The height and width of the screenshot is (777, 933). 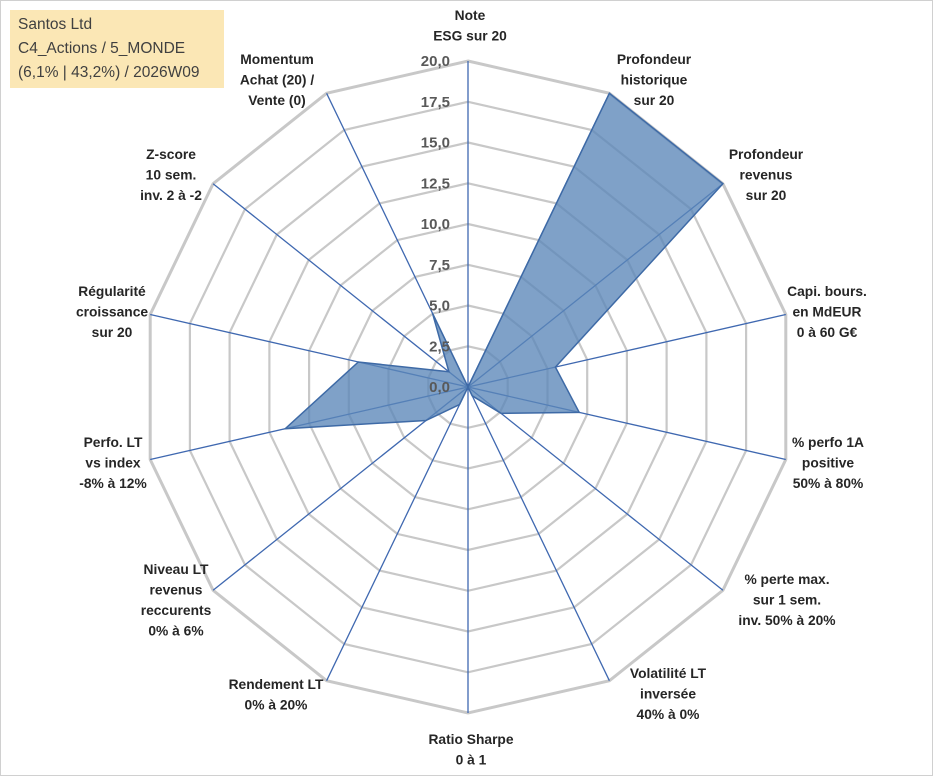 What do you see at coordinates (102, 48) in the screenshot?
I see `info-category: C4_Actions / 5_MONDE` at bounding box center [102, 48].